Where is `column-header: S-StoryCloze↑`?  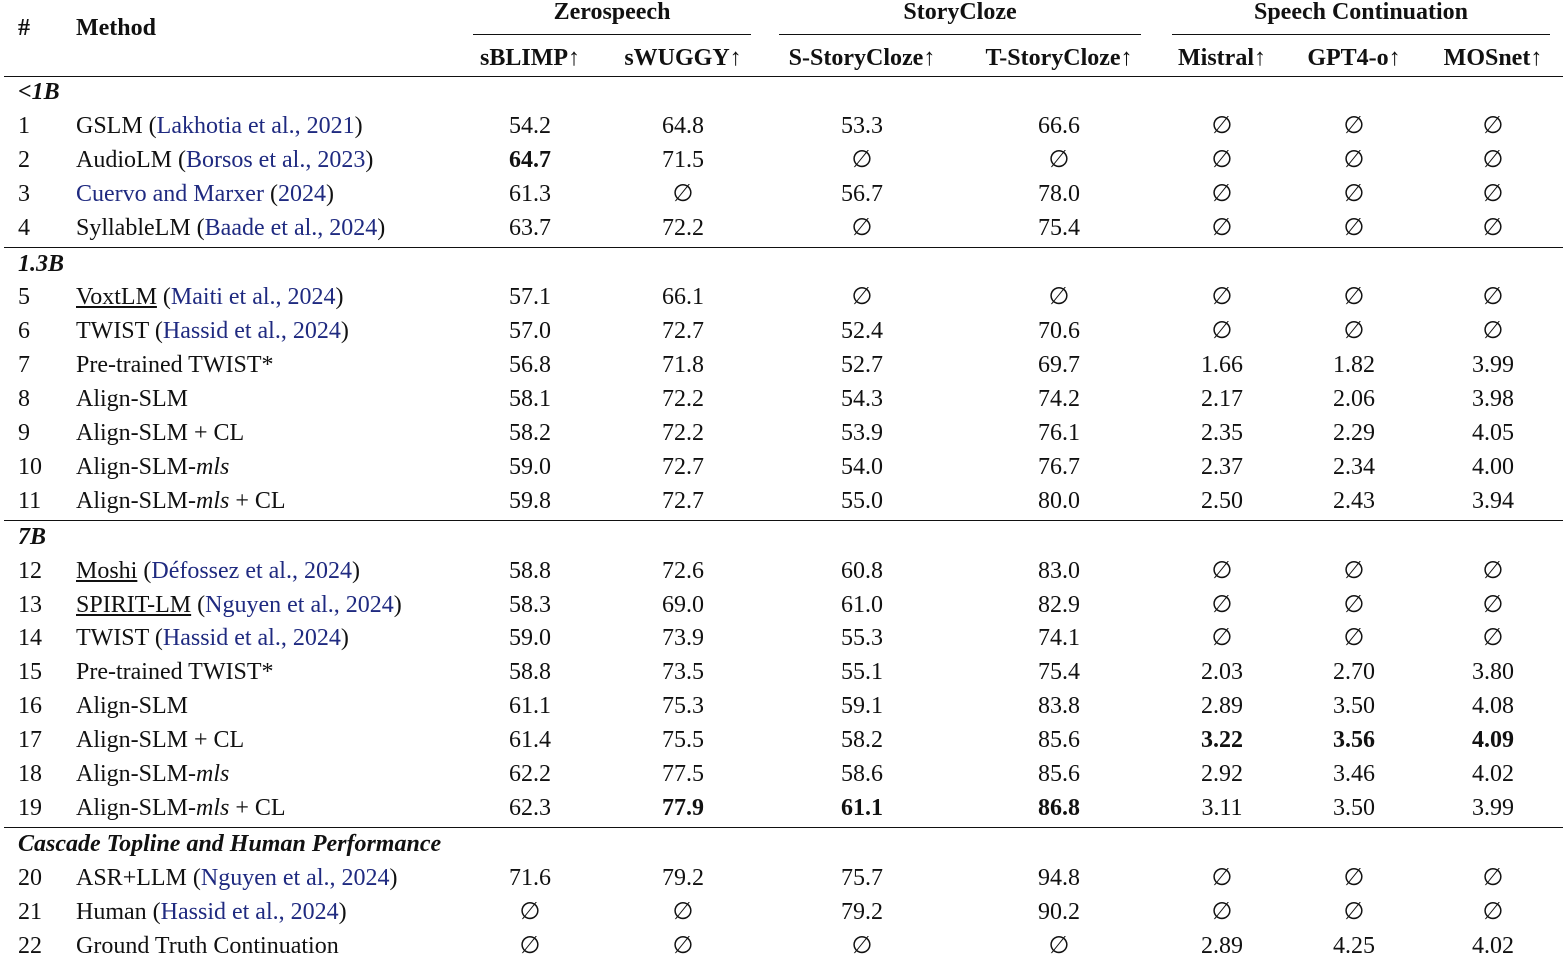
column-header: S-StoryCloze↑ is located at coordinates (862, 58).